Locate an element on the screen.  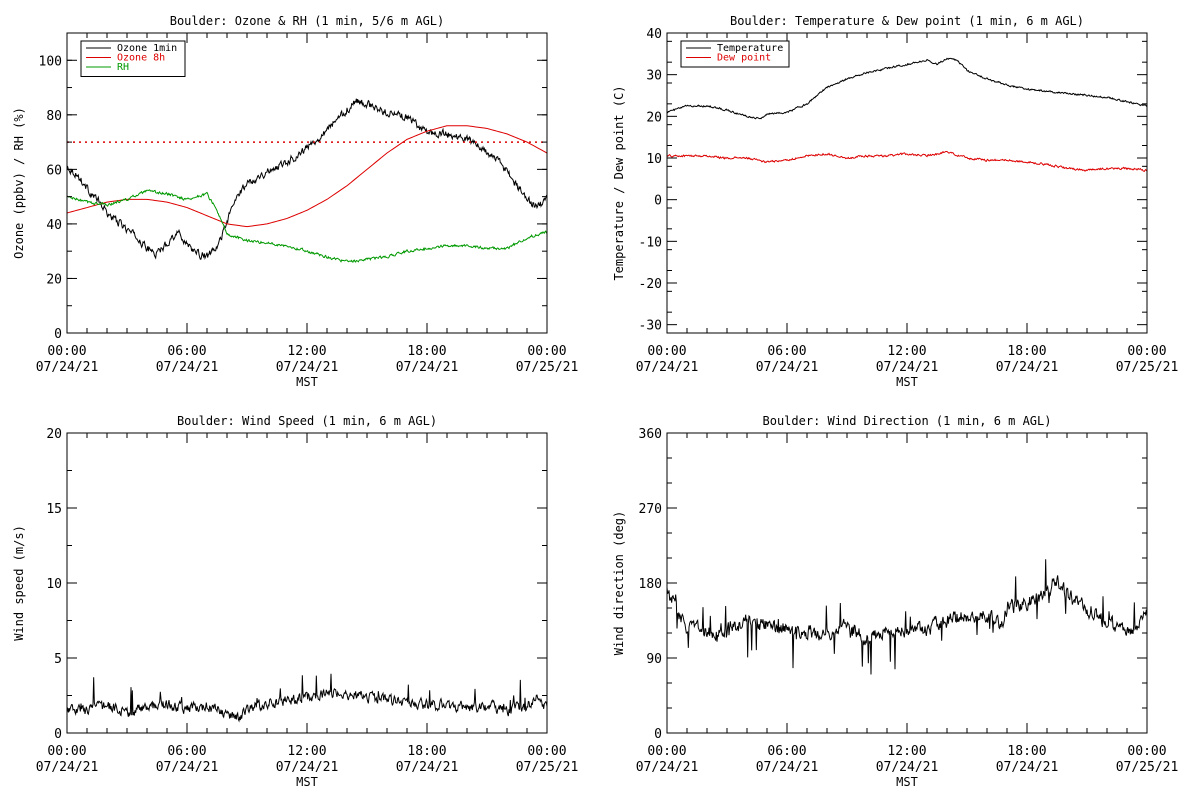
y-tick-label: 60 is located at coordinates (54, 170).